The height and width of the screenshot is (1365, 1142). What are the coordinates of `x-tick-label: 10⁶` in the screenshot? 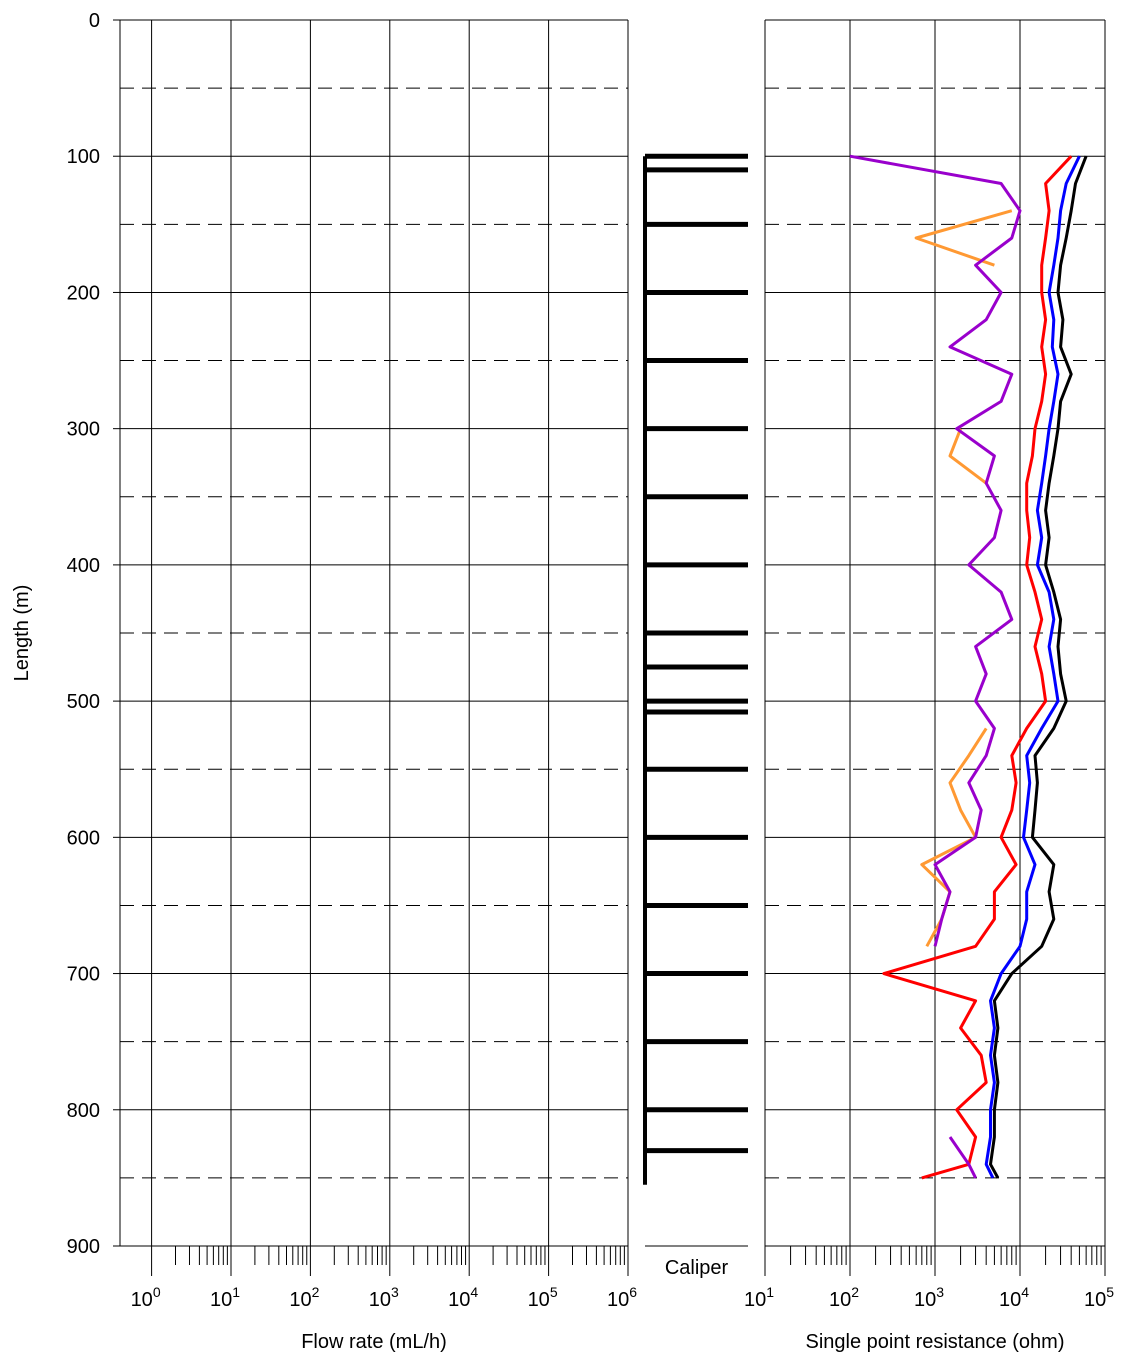 It's located at (622, 1297).